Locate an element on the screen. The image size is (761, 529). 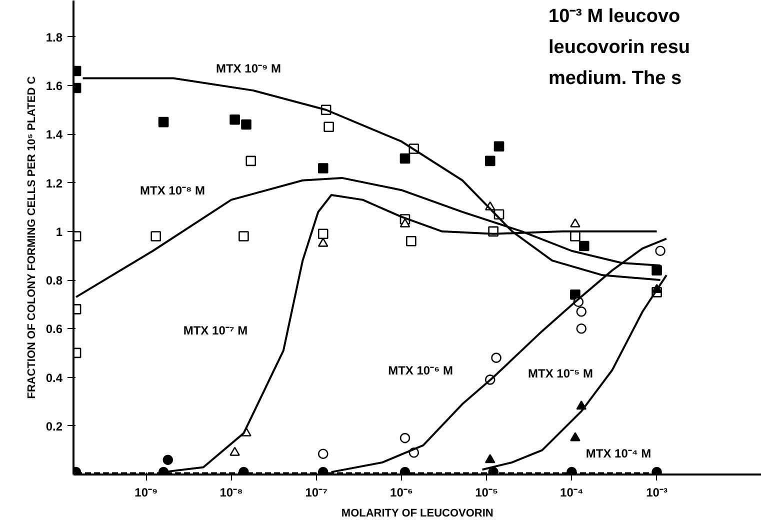
annotation: MTX 10⁻⁷ M is located at coordinates (215, 331).